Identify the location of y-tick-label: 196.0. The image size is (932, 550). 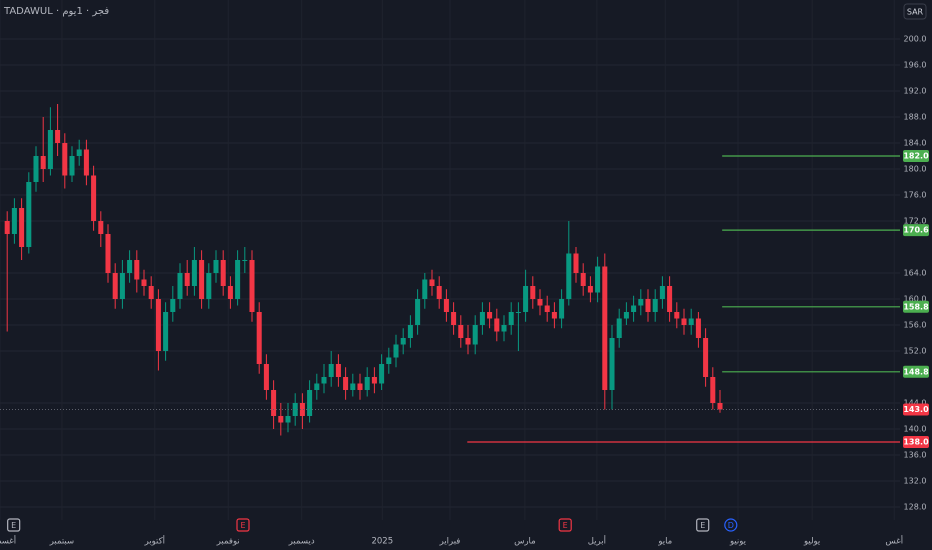
(915, 65).